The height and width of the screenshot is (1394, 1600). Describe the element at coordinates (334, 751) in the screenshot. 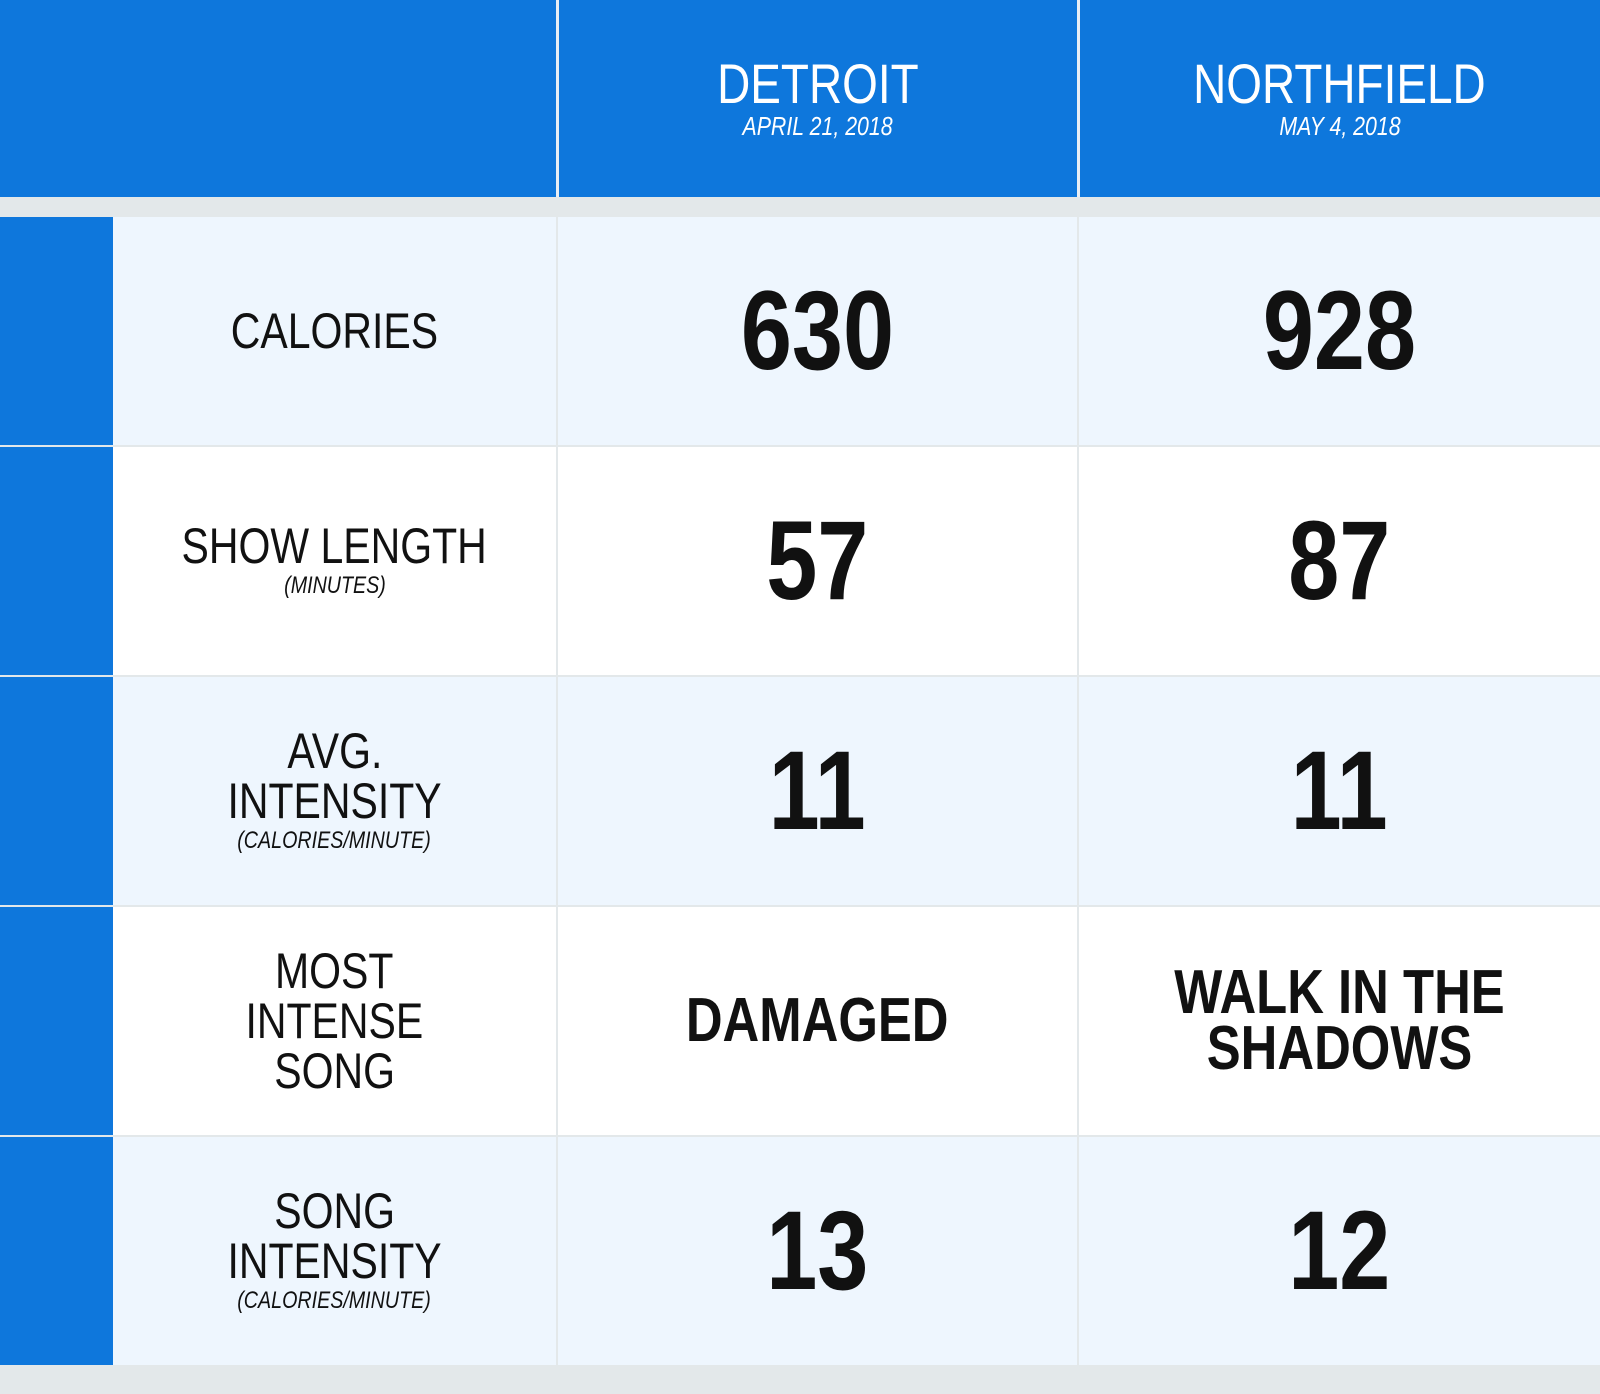

I see `label-line: AVG.` at that location.